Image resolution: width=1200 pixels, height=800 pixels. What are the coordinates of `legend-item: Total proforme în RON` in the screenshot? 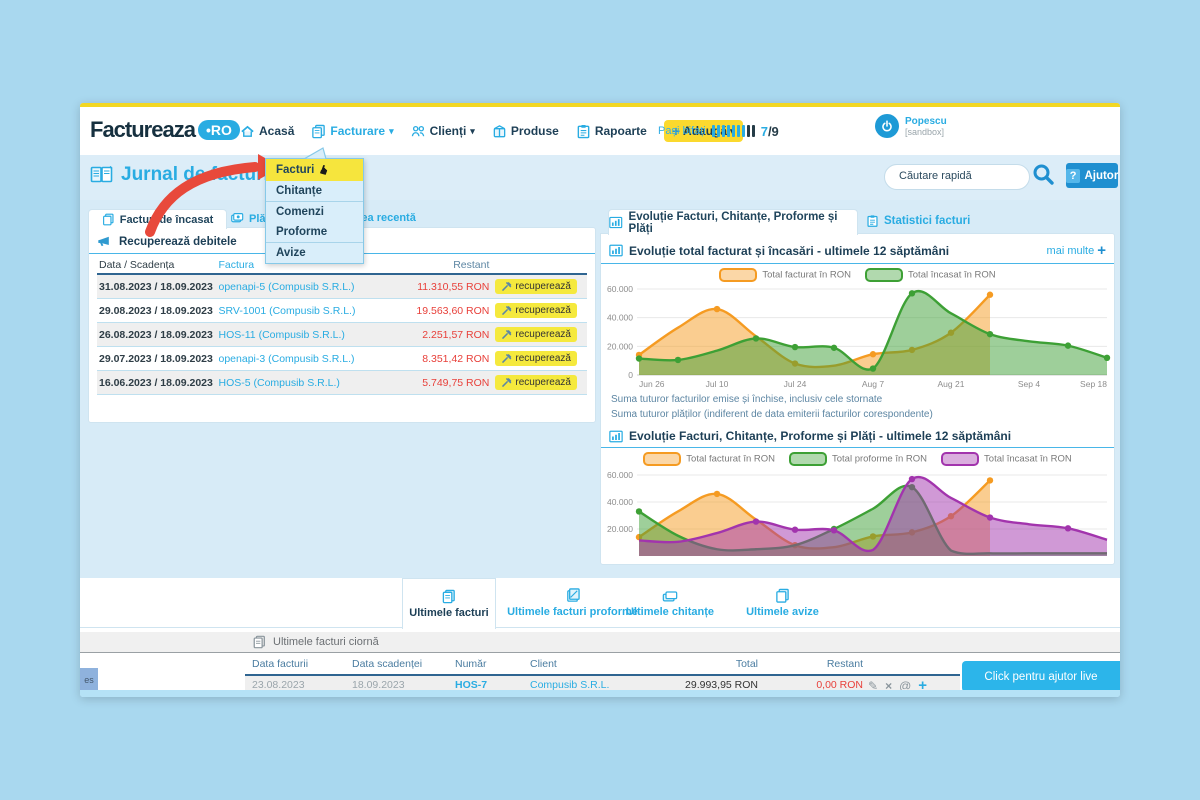 It's located at (858, 458).